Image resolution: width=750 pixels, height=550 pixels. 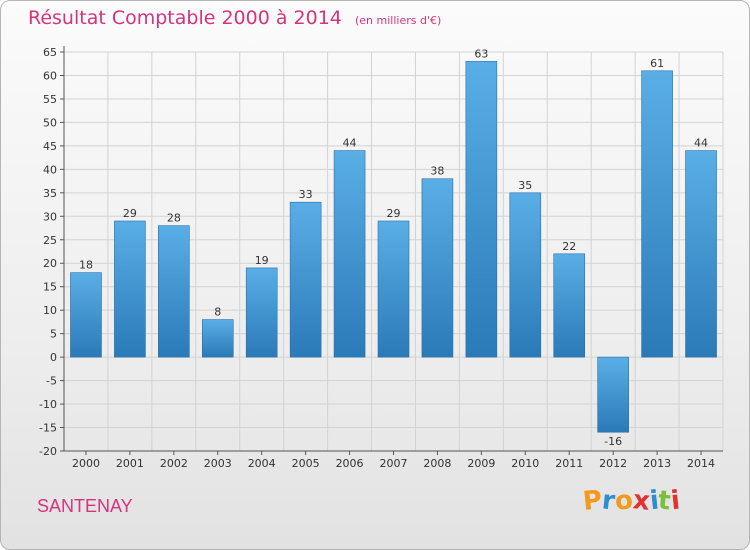 What do you see at coordinates (613, 463) in the screenshot?
I see `x-tick-label-2012: 2012` at bounding box center [613, 463].